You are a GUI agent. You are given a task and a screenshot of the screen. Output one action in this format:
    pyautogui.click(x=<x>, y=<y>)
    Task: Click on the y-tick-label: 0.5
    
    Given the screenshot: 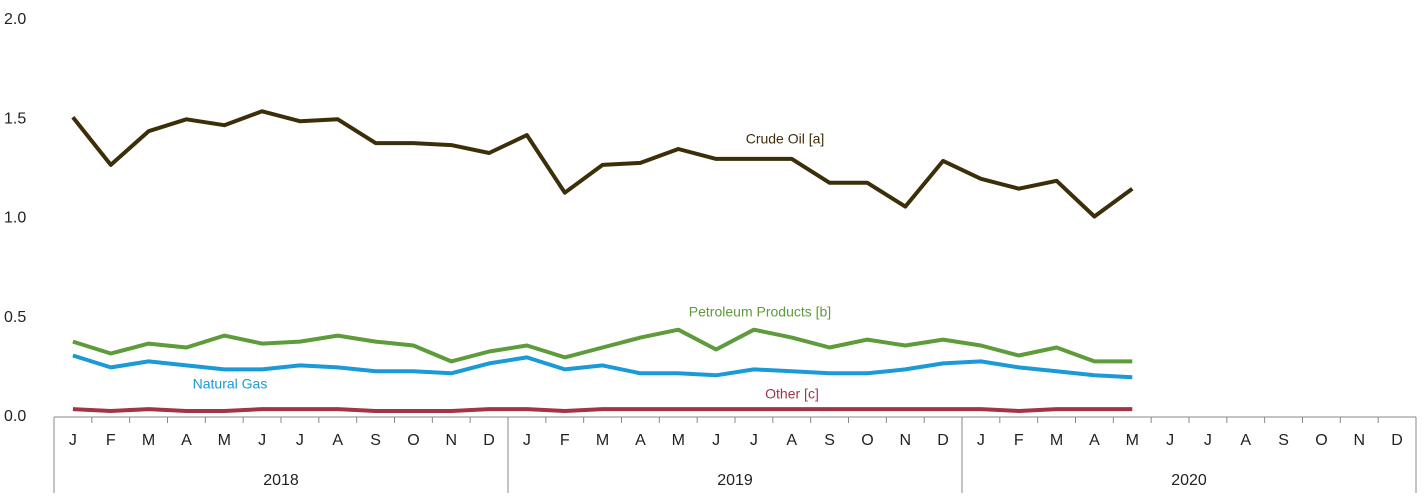 What is the action you would take?
    pyautogui.click(x=15, y=317)
    